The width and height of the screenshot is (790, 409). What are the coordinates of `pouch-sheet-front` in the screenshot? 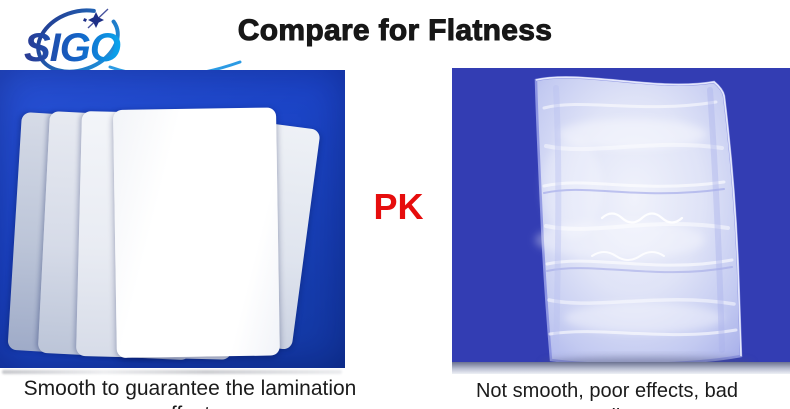 It's located at (196, 232).